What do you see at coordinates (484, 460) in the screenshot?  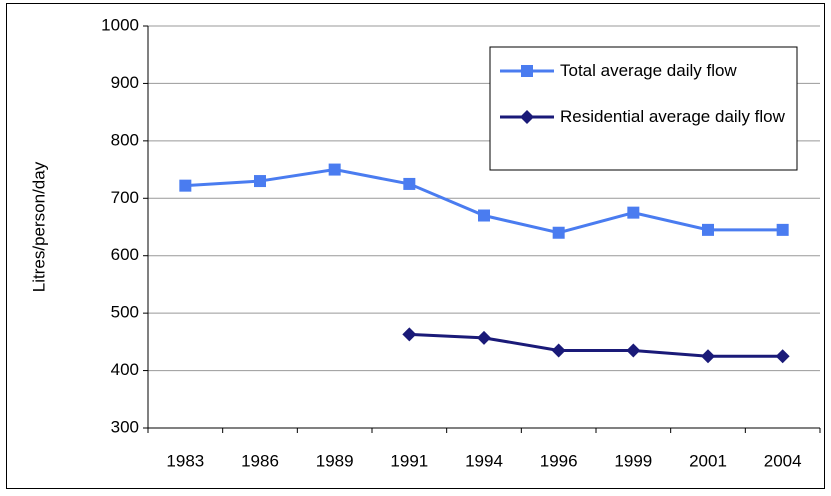 I see `x-tick-label: 1994` at bounding box center [484, 460].